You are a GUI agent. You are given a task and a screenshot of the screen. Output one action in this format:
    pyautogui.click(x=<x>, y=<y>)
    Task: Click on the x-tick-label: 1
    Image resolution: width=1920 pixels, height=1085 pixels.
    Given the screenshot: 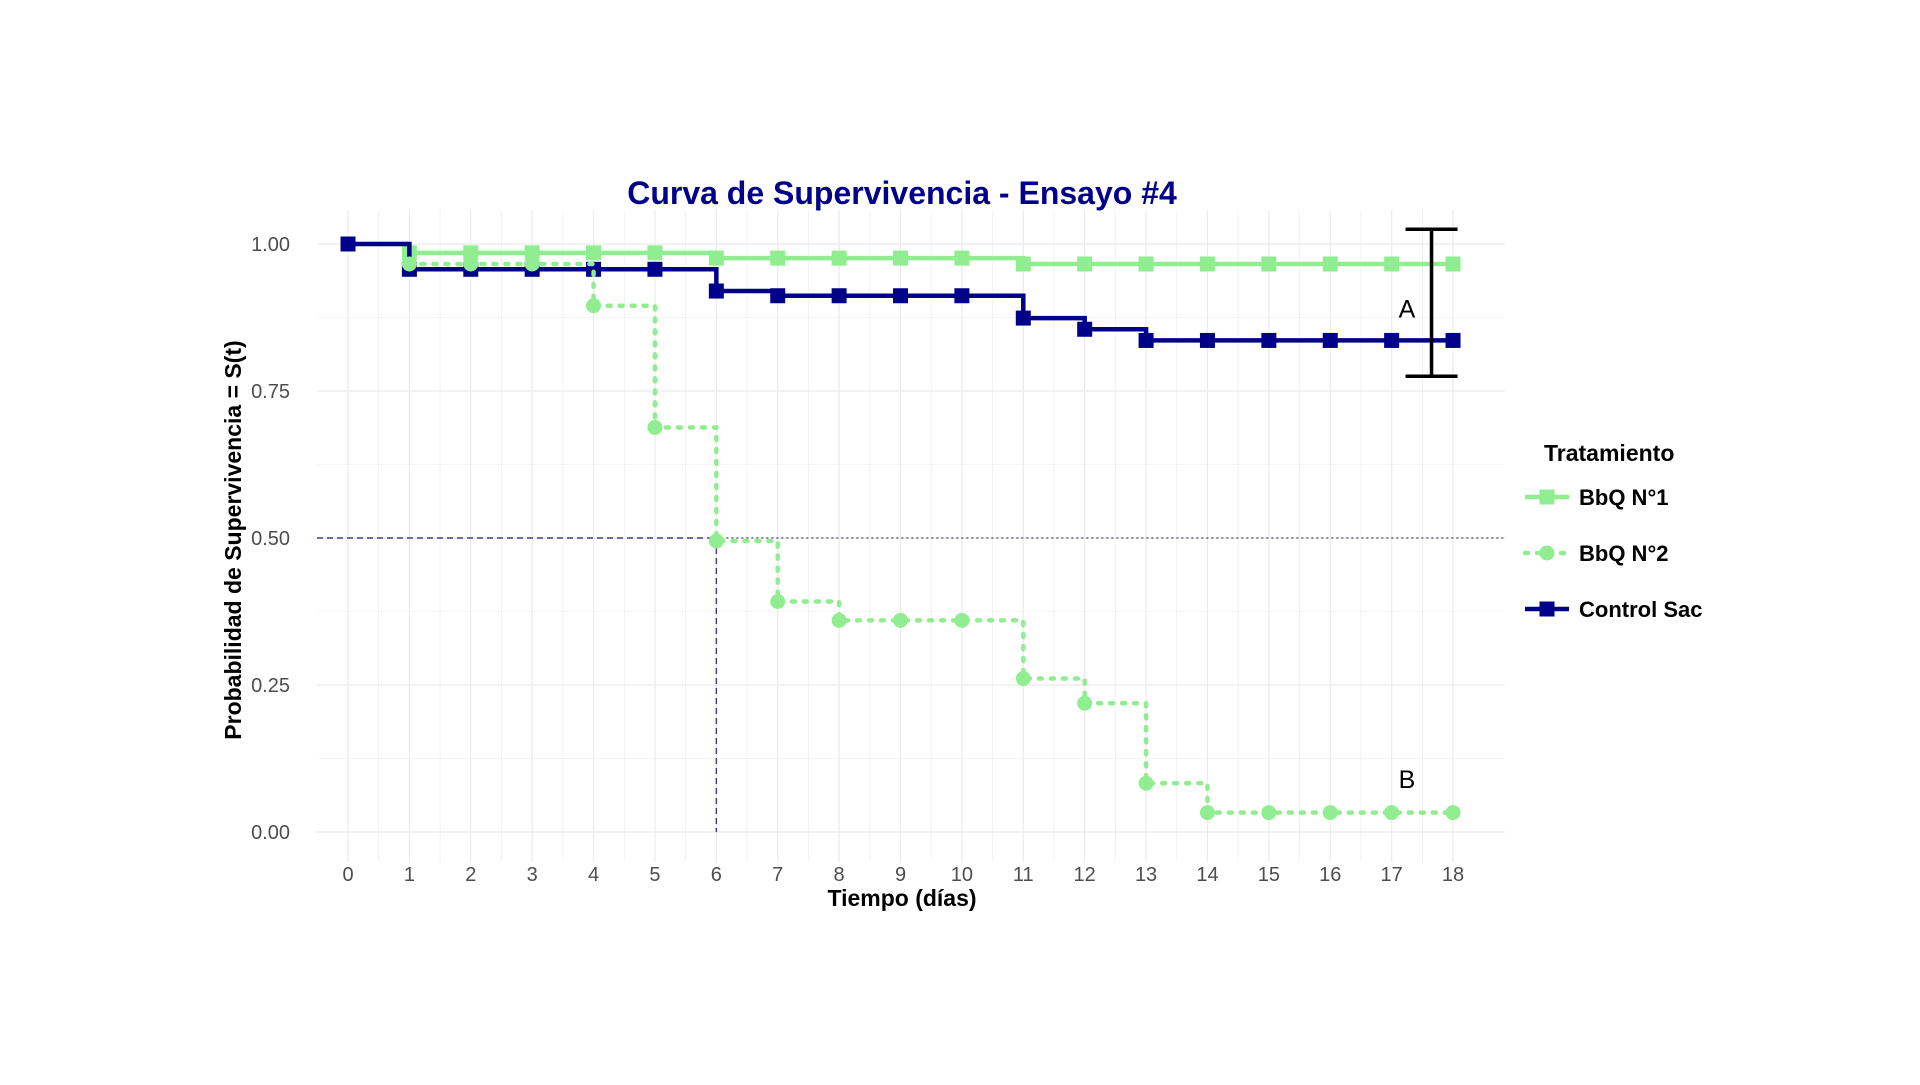 What is the action you would take?
    pyautogui.click(x=409, y=875)
    